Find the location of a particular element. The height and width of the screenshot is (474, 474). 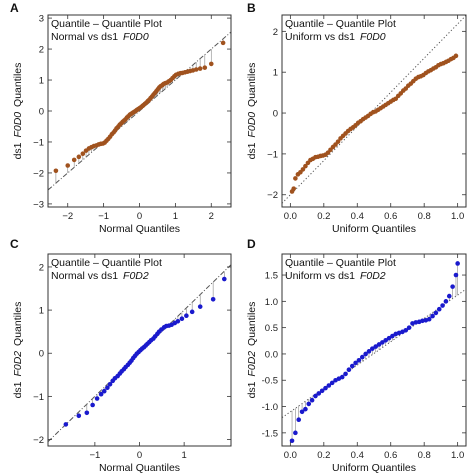

panel-letter: D is located at coordinates (251, 244).